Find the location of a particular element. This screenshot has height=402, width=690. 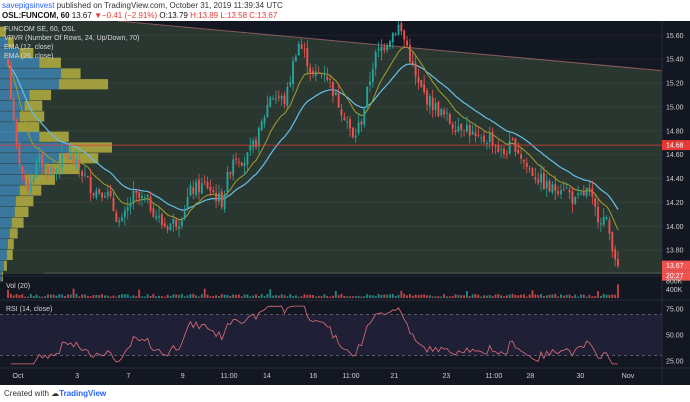

low-label: L:13.58 is located at coordinates (234, 15).